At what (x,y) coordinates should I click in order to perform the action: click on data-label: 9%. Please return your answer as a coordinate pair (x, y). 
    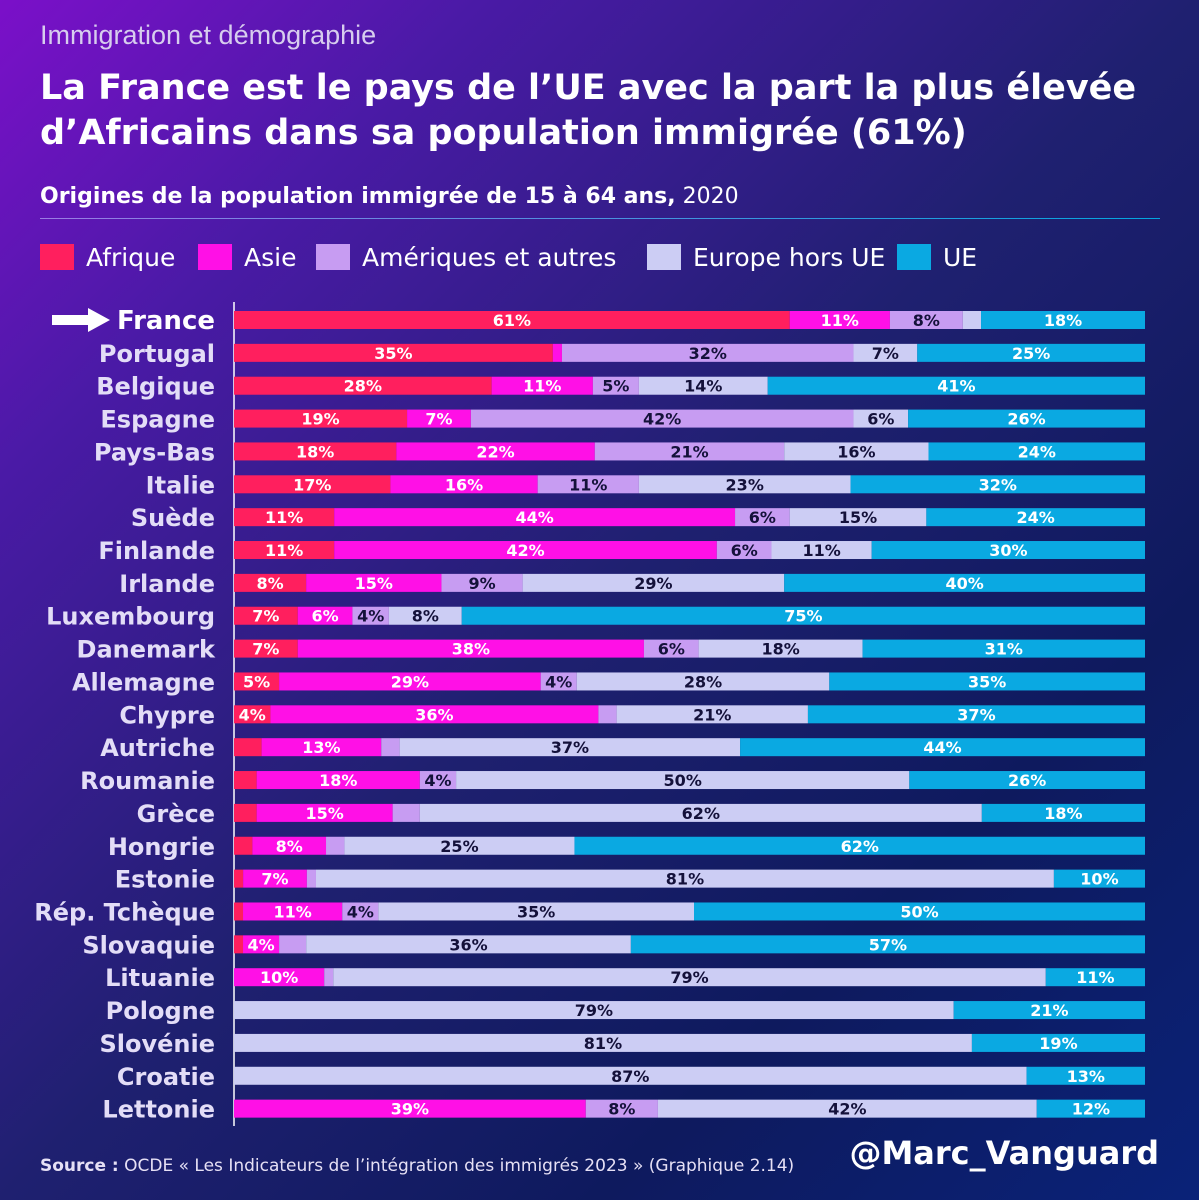
    Looking at the image, I should click on (481, 583).